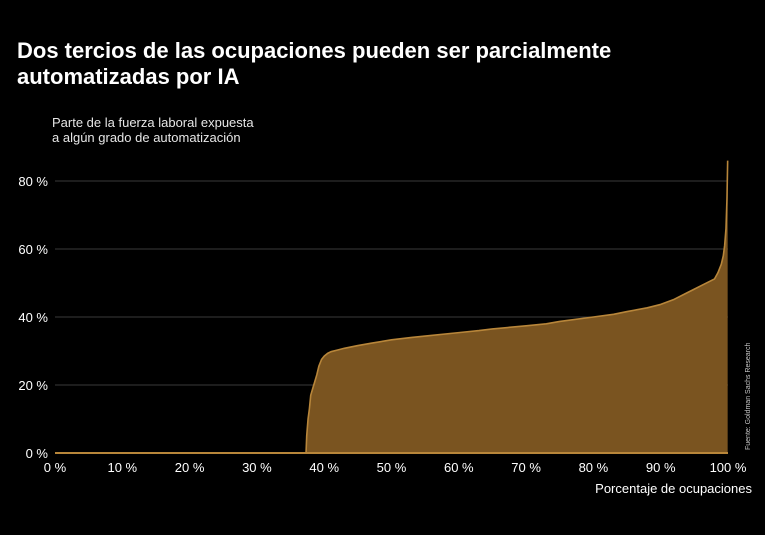  What do you see at coordinates (459, 467) in the screenshot?
I see `x-tick-label: 60 %` at bounding box center [459, 467].